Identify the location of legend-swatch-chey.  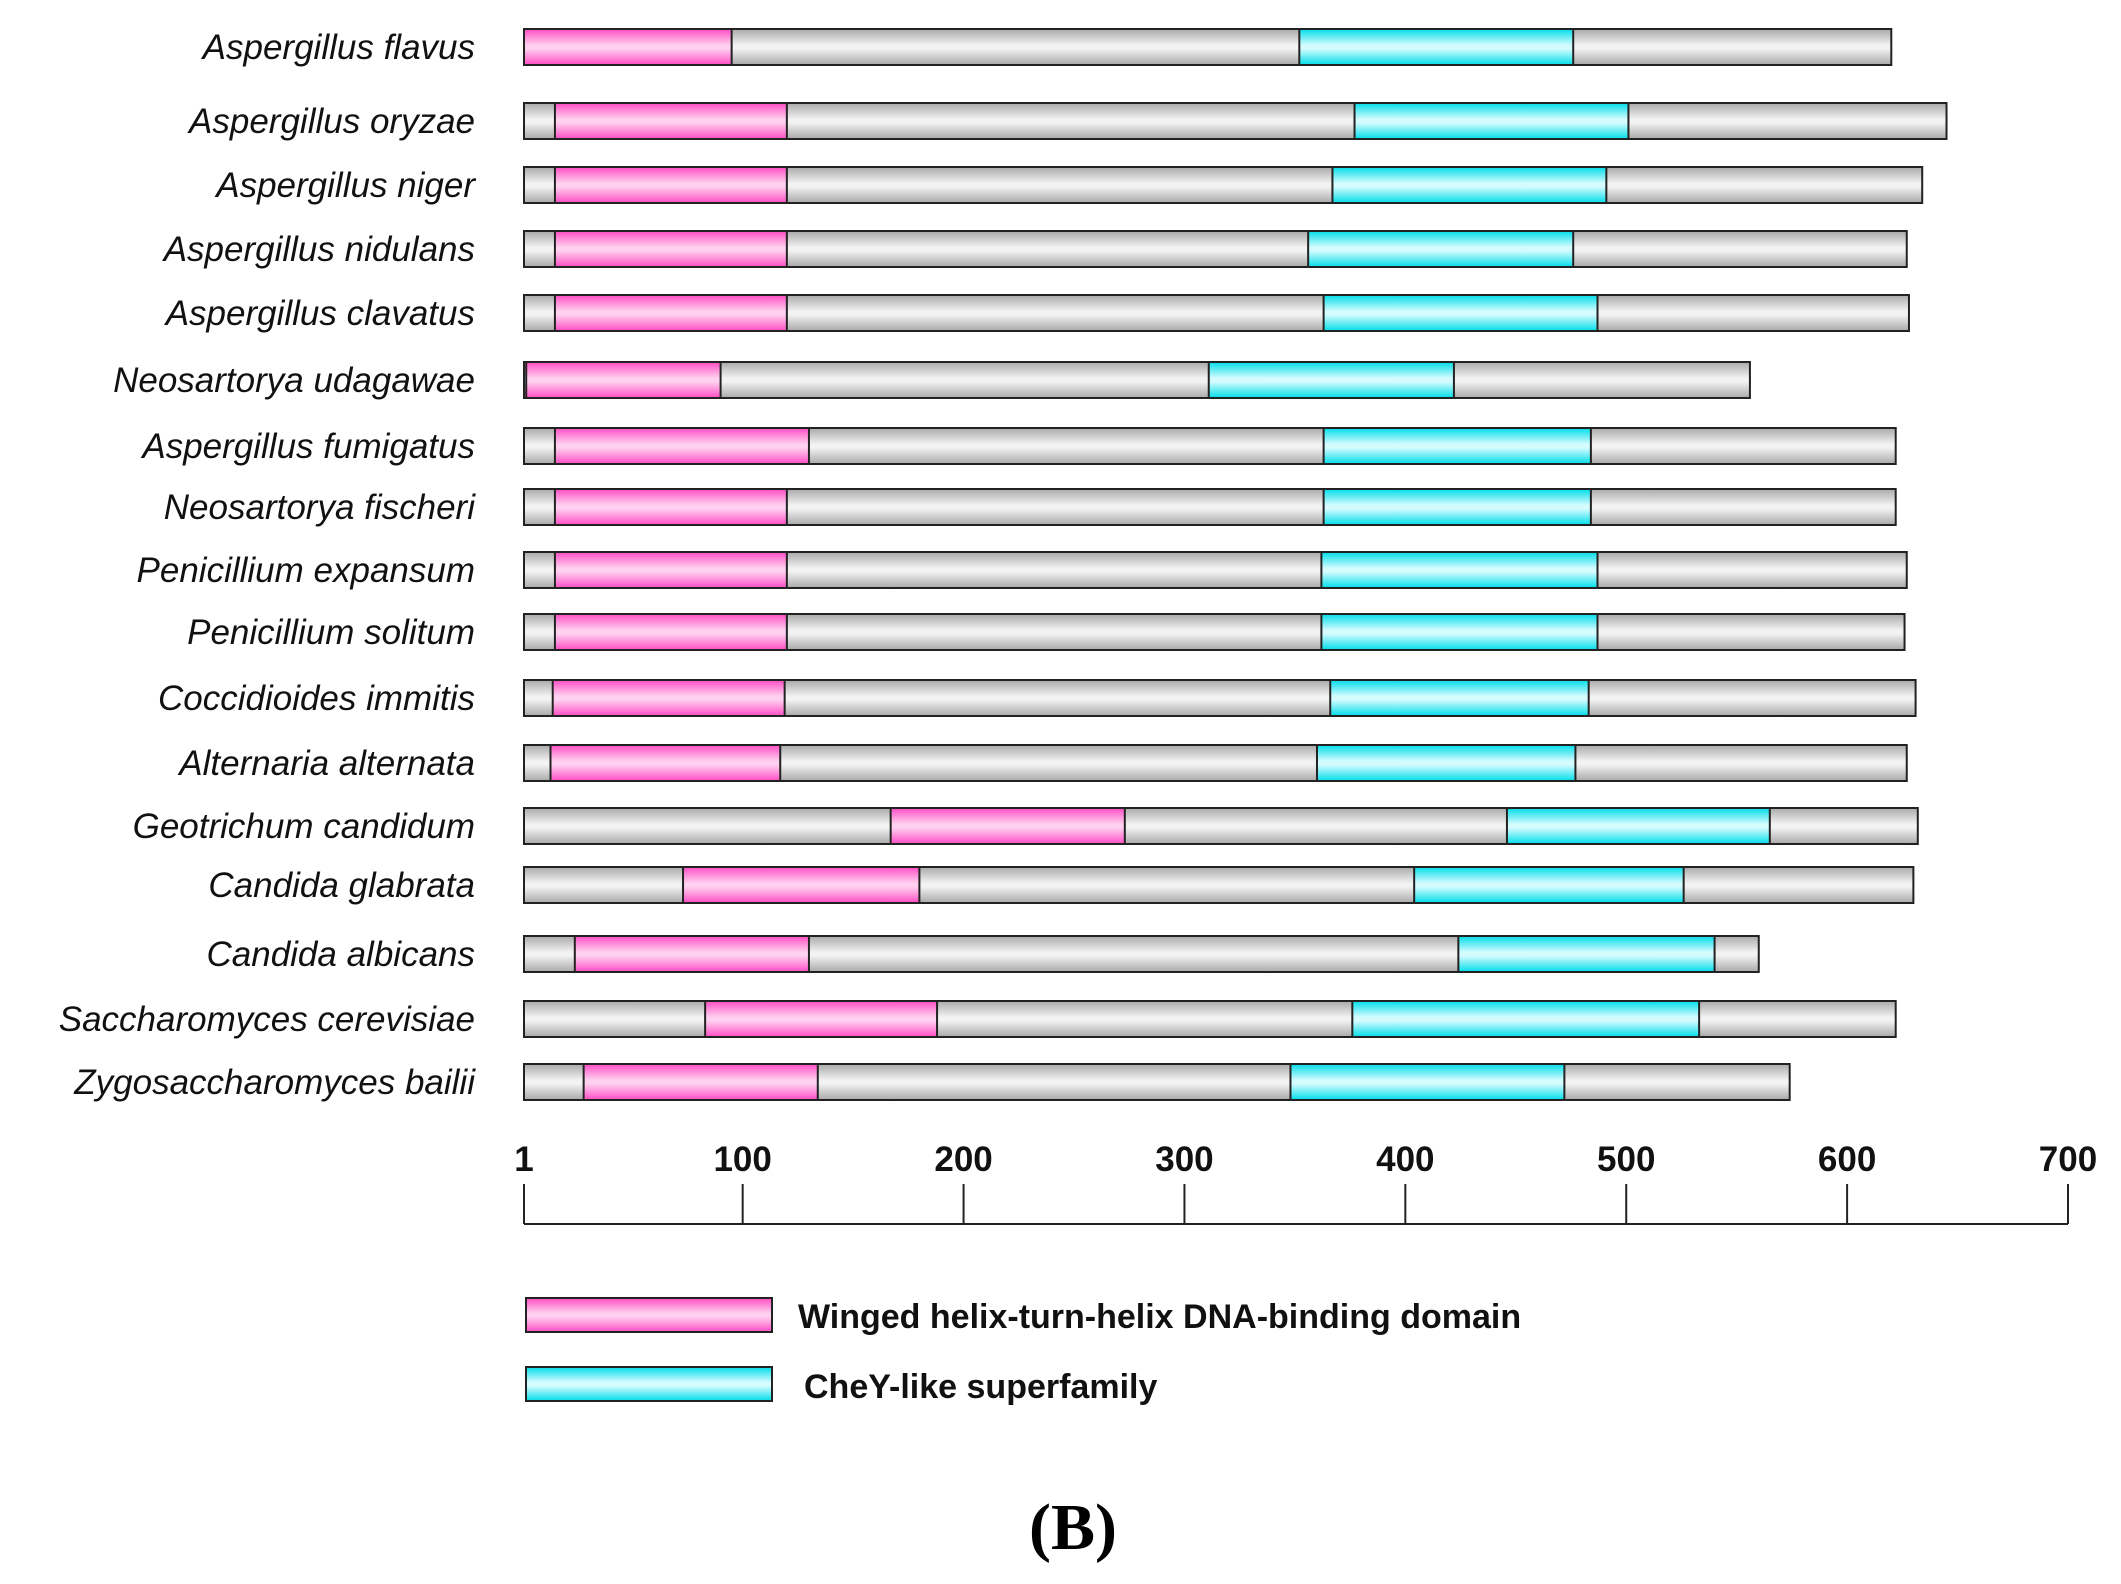
(649, 1384).